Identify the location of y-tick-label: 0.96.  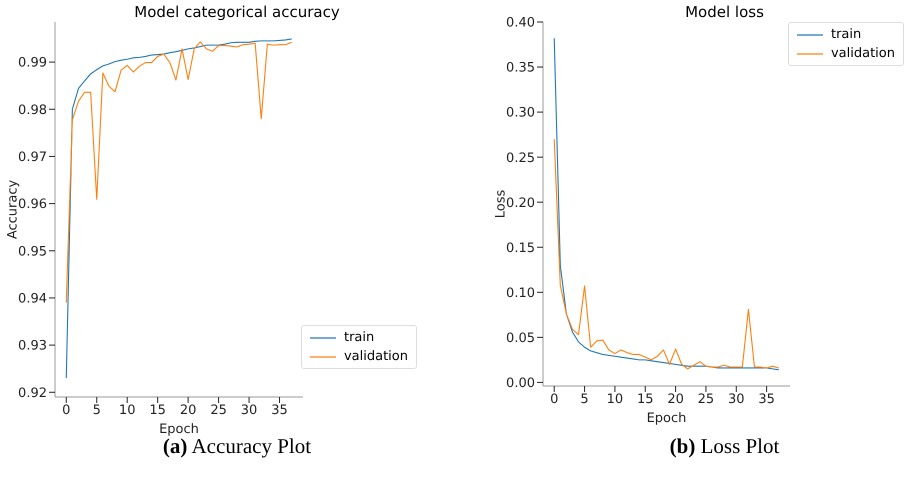
(32, 204).